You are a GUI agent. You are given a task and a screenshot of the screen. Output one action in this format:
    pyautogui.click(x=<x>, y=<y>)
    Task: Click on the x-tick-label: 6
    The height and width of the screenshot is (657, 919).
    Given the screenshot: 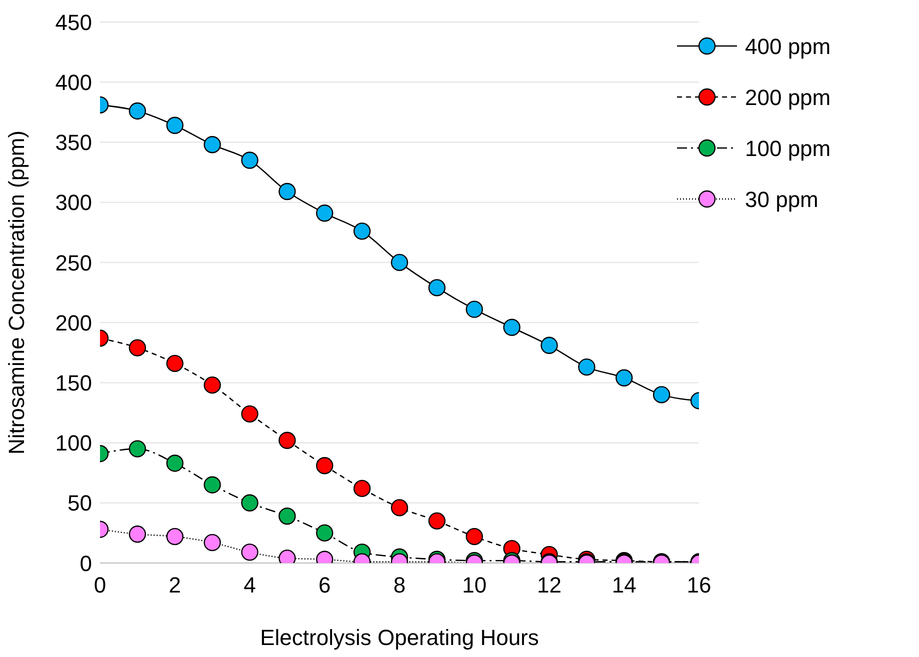 What is the action you would take?
    pyautogui.click(x=324, y=585)
    